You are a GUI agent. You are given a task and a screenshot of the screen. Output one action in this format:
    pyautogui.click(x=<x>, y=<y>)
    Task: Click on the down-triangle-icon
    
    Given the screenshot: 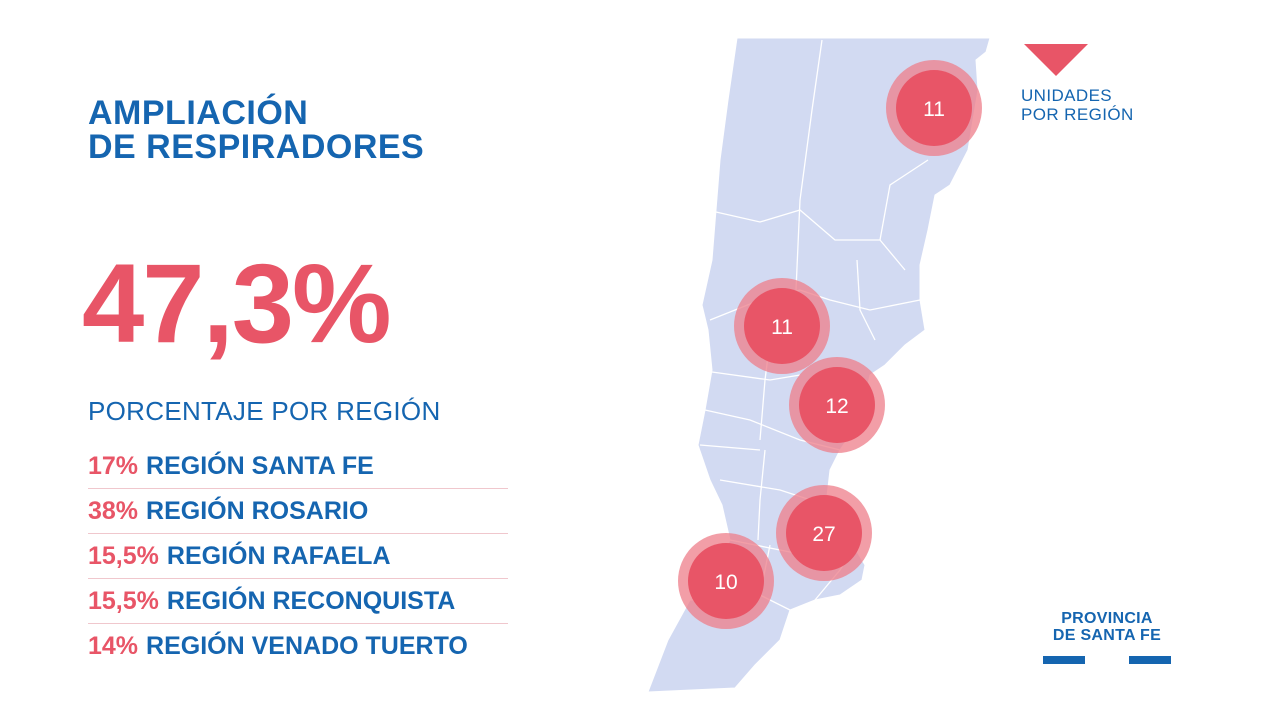 What is the action you would take?
    pyautogui.click(x=1056, y=60)
    